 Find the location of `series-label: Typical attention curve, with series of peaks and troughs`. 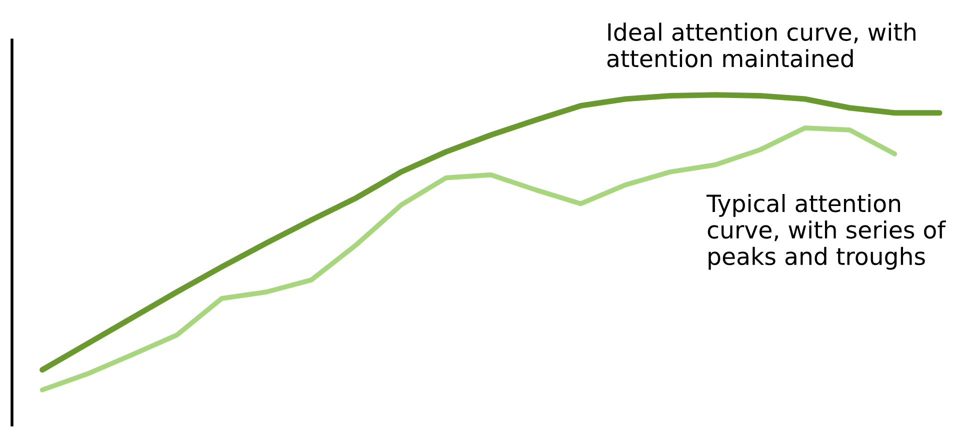

series-label: Typical attention curve, with series of peaks and troughs is located at coordinates (826, 232).